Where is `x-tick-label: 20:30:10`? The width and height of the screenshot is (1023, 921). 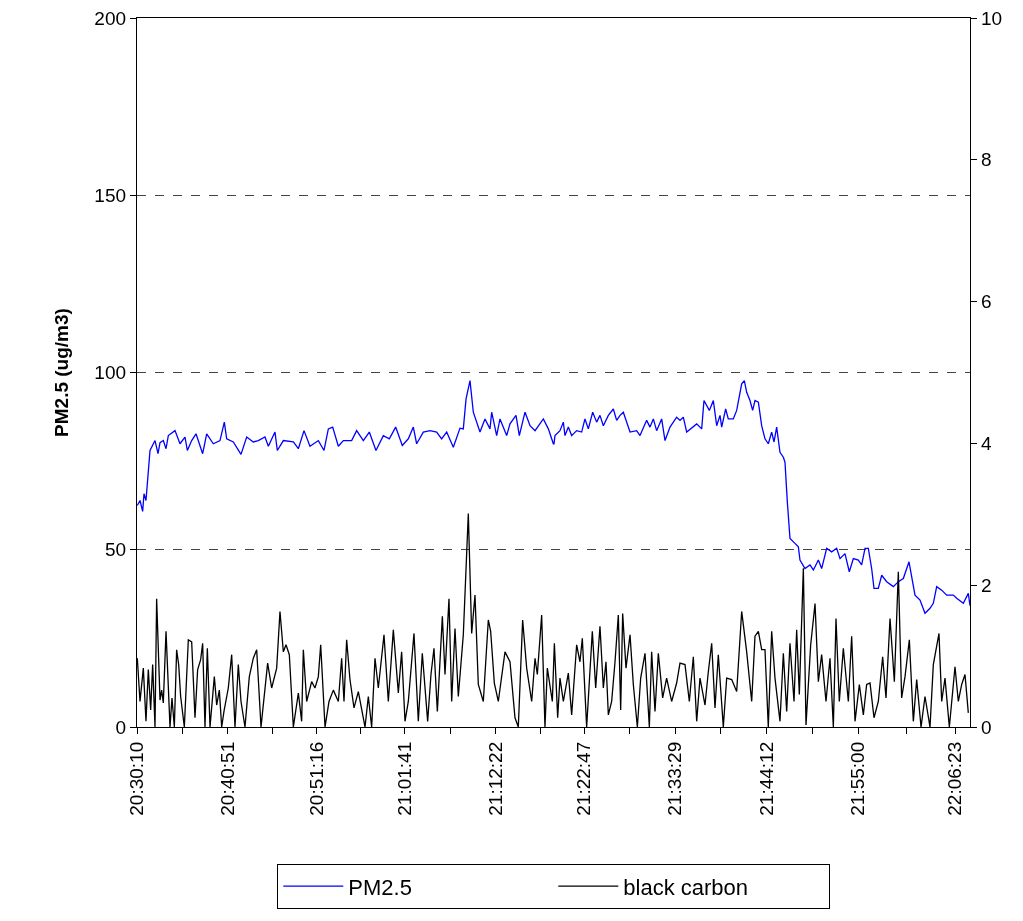 x-tick-label: 20:30:10 is located at coordinates (137, 778).